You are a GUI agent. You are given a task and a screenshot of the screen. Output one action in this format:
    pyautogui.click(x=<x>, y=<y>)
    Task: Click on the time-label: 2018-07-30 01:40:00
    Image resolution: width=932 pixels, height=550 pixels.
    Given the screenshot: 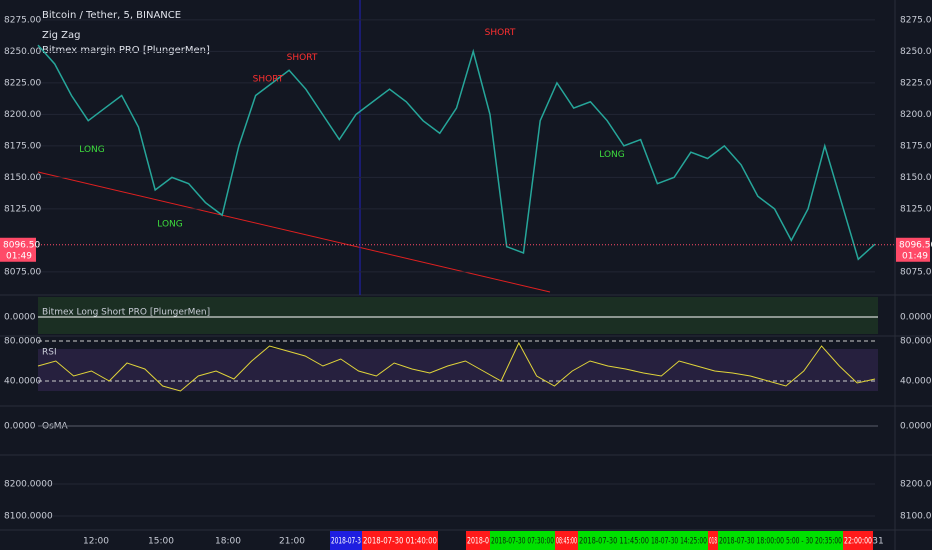 What is the action you would take?
    pyautogui.click(x=400, y=542)
    